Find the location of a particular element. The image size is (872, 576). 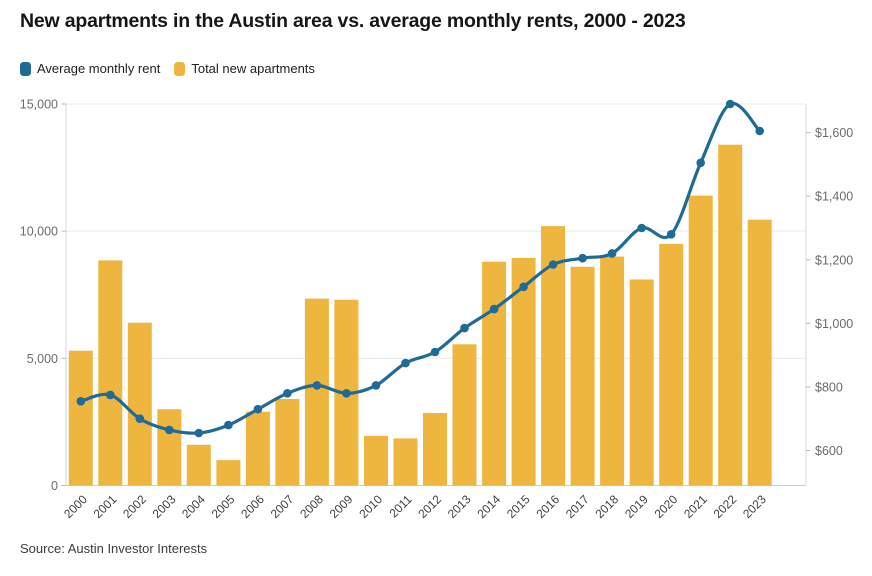

x-label-2015: 2015 is located at coordinates (518, 506).